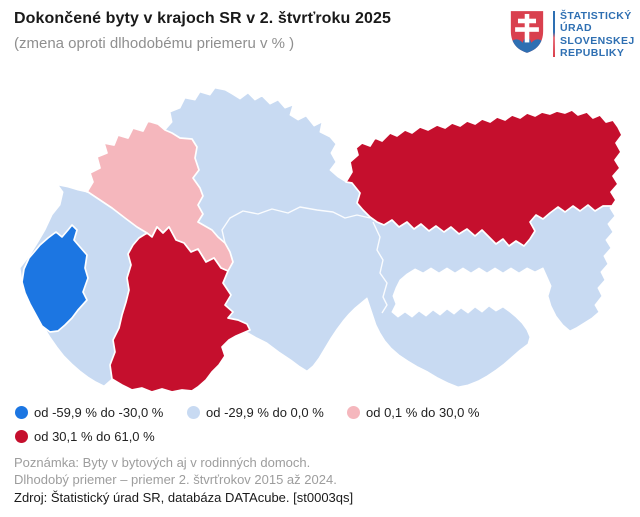 This screenshot has height=517, width=640. Describe the element at coordinates (576, 28) in the screenshot. I see `logo-org-line: ÚRAD` at that location.